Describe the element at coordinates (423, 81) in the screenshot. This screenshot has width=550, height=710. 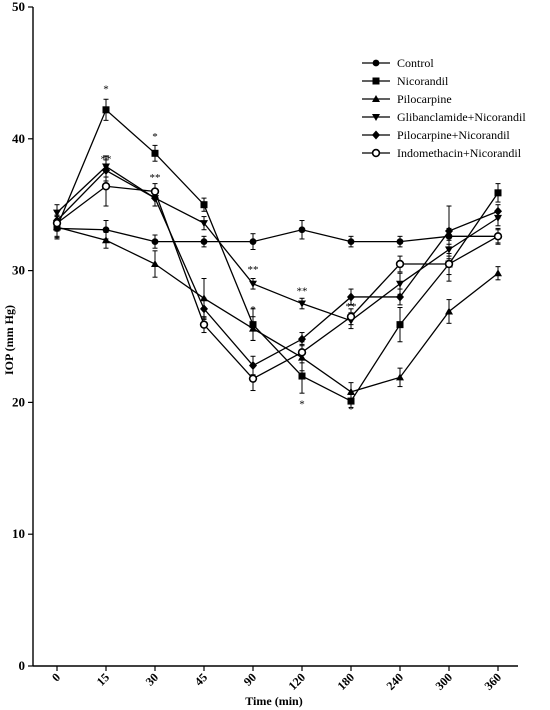
I see `legend-label: Nicorandil` at that location.